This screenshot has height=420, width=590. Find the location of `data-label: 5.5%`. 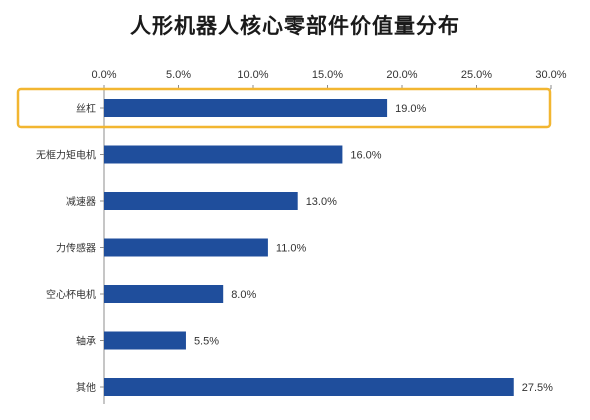

data-label: 5.5% is located at coordinates (206, 342).